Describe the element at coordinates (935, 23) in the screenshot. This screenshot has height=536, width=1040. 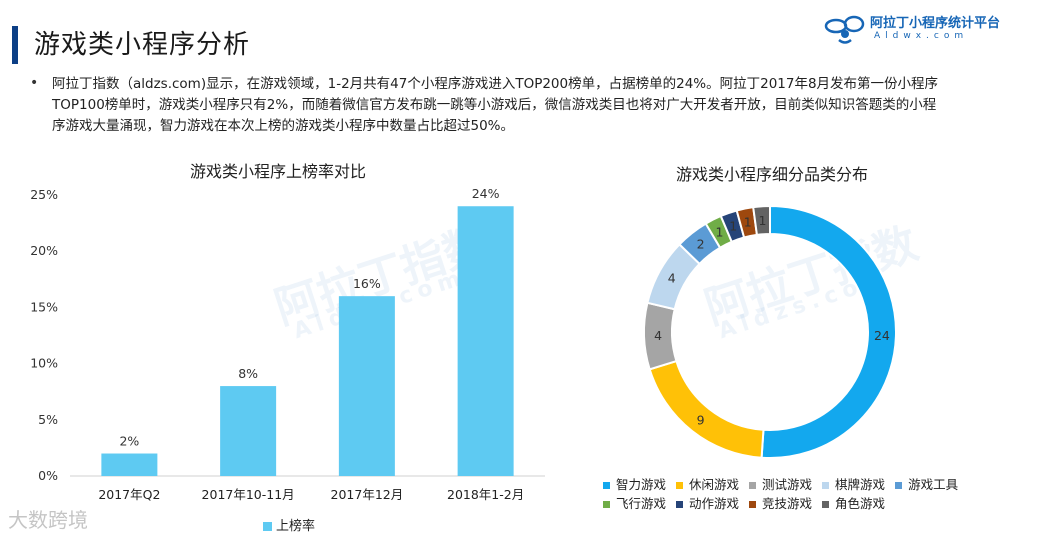
I see `brand-name: 阿拉丁小程序统计平台` at that location.